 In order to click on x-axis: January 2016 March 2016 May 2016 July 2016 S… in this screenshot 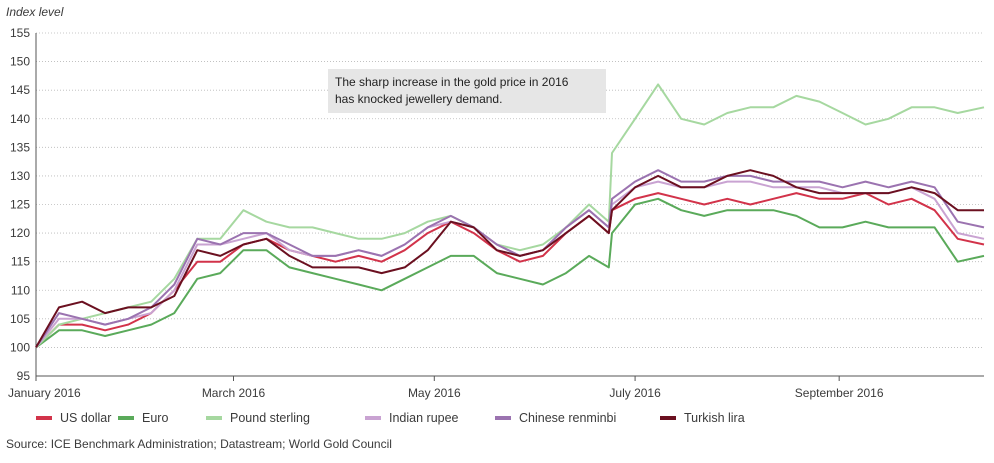, I will do `click(496, 387)`.